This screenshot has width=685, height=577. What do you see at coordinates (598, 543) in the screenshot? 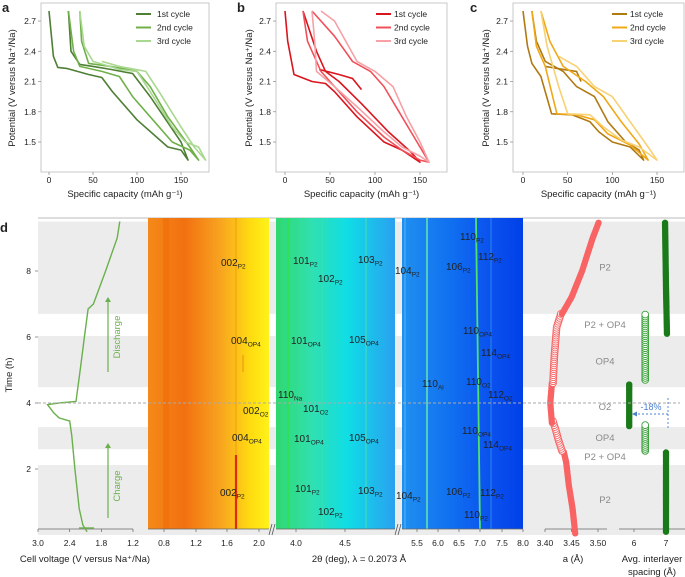
I see `x-tick-label: 3.50` at bounding box center [598, 543].